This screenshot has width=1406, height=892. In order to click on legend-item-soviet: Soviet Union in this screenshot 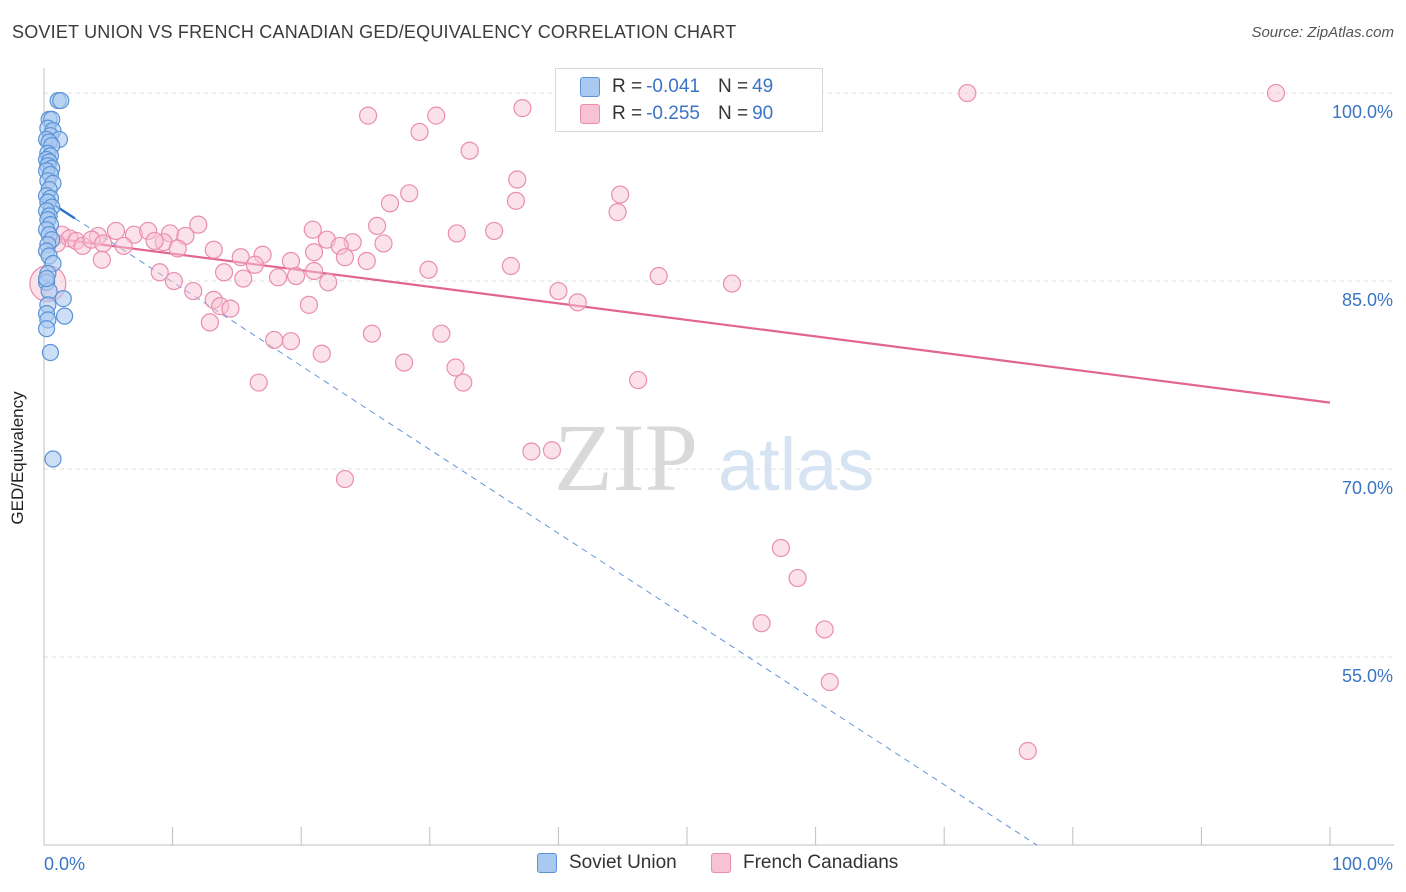, I will do `click(607, 863)`.